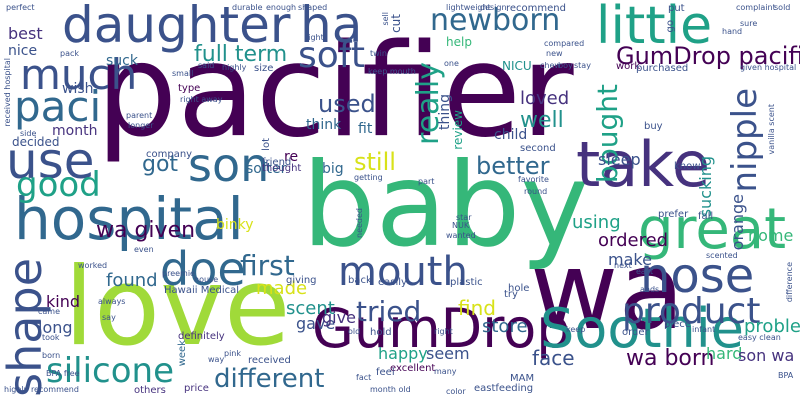 Image resolution: width=800 pixels, height=400 pixels. What do you see at coordinates (269, 360) in the screenshot?
I see `cloud-word: received` at bounding box center [269, 360].